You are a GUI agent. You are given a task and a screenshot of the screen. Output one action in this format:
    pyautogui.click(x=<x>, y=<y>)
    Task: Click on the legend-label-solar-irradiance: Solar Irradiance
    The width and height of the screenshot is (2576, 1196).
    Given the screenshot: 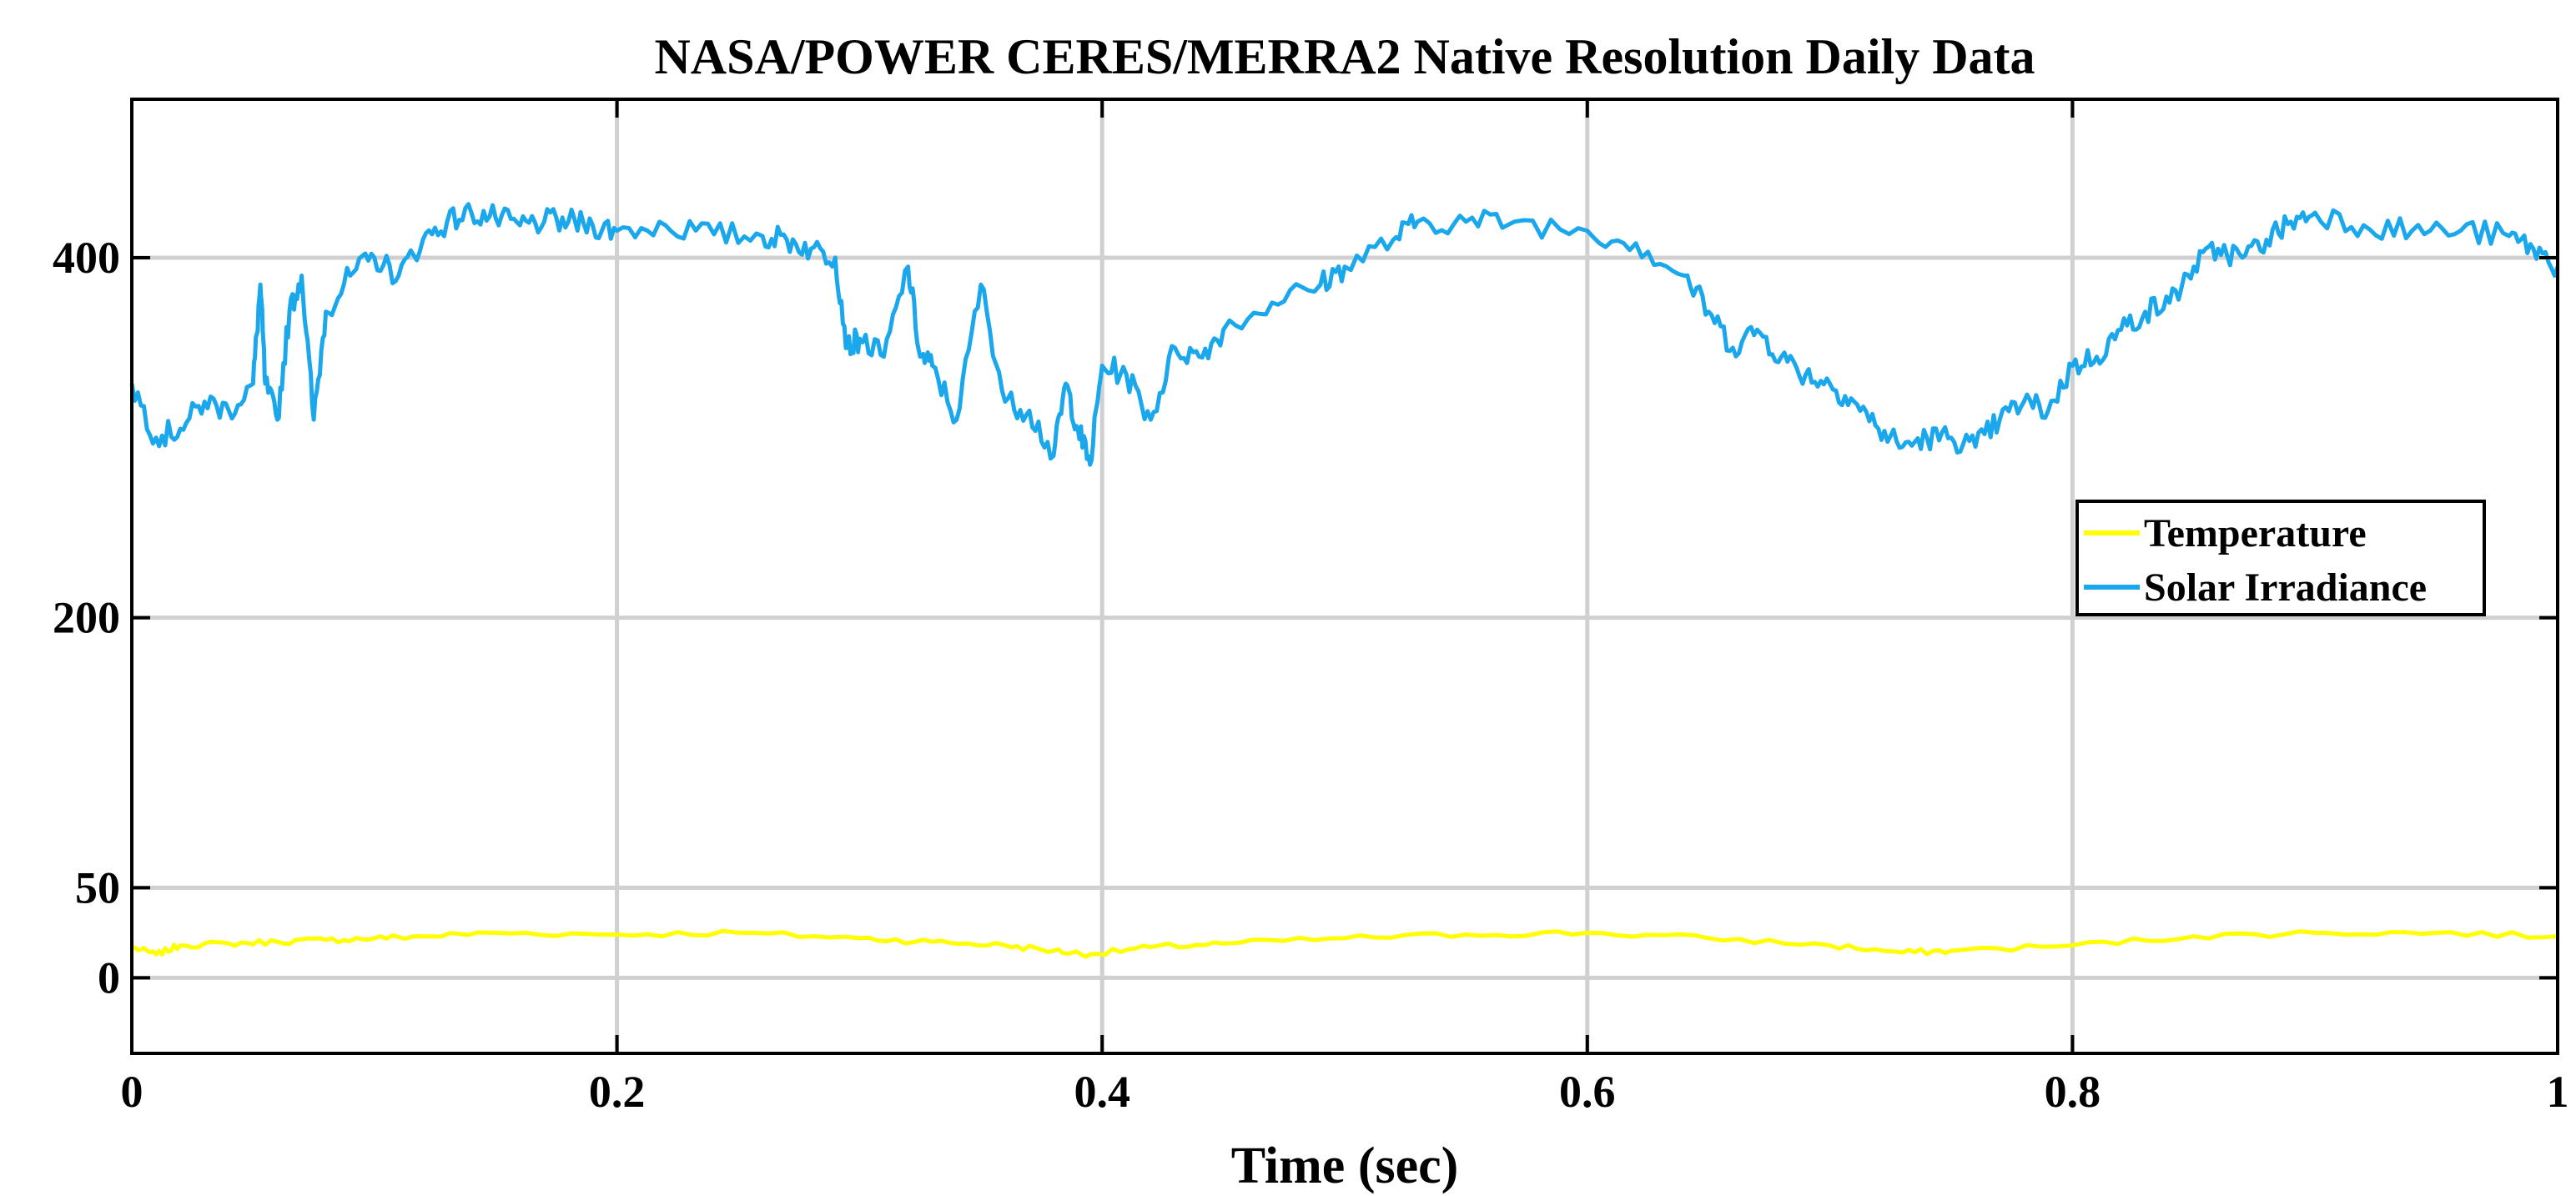 What is the action you would take?
    pyautogui.click(x=2285, y=587)
    